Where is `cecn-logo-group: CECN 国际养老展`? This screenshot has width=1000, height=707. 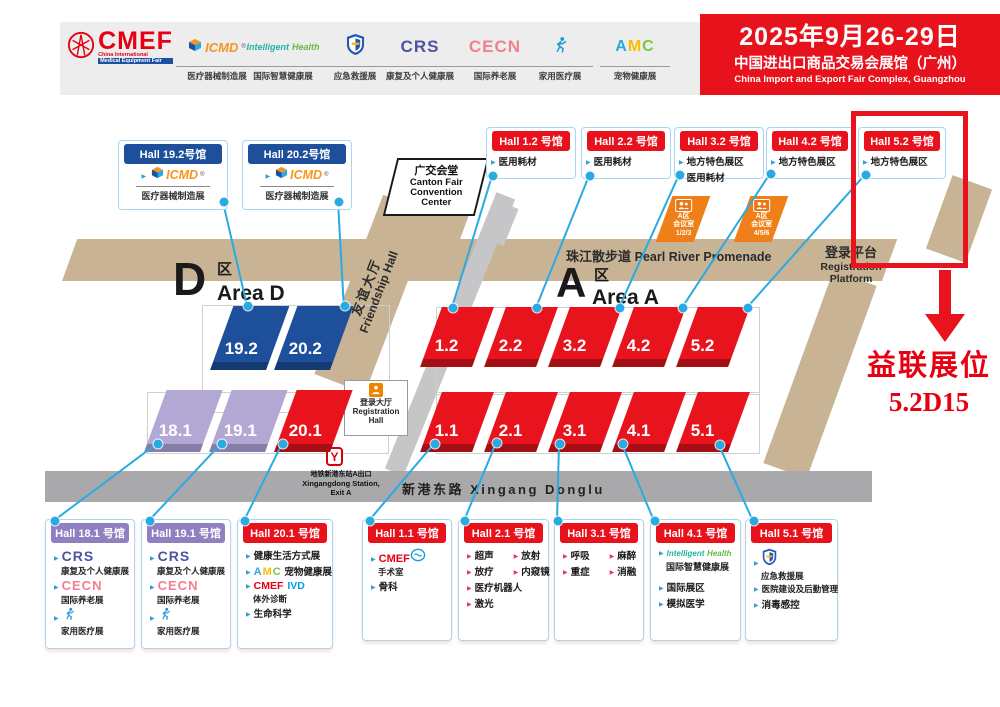 cecn-logo-group: CECN 国际养老展 is located at coordinates (495, 56).